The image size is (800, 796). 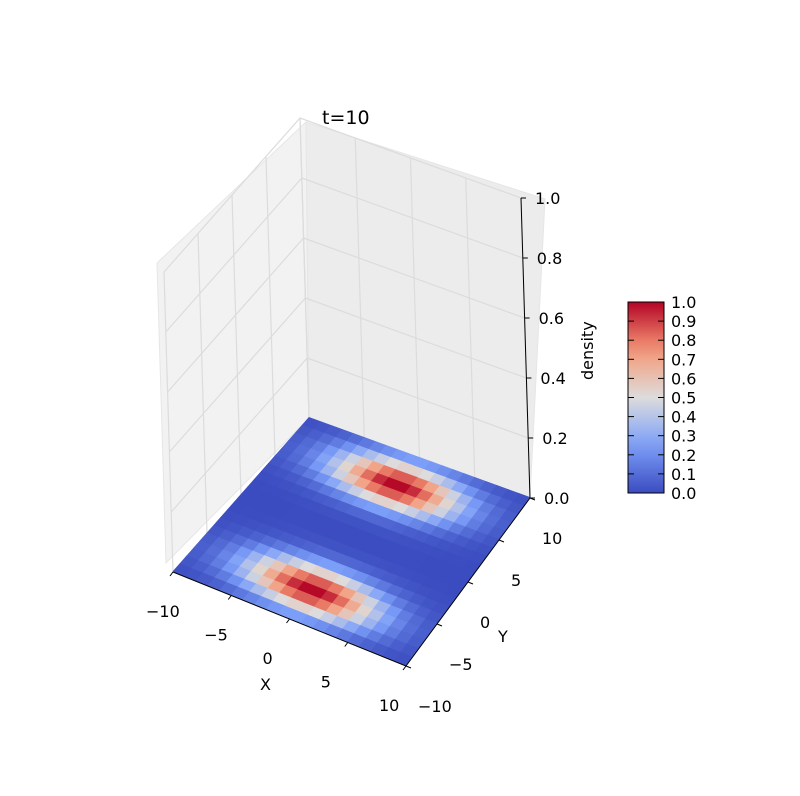 I want to click on z-tick-label: 0.6, so click(x=551, y=318).